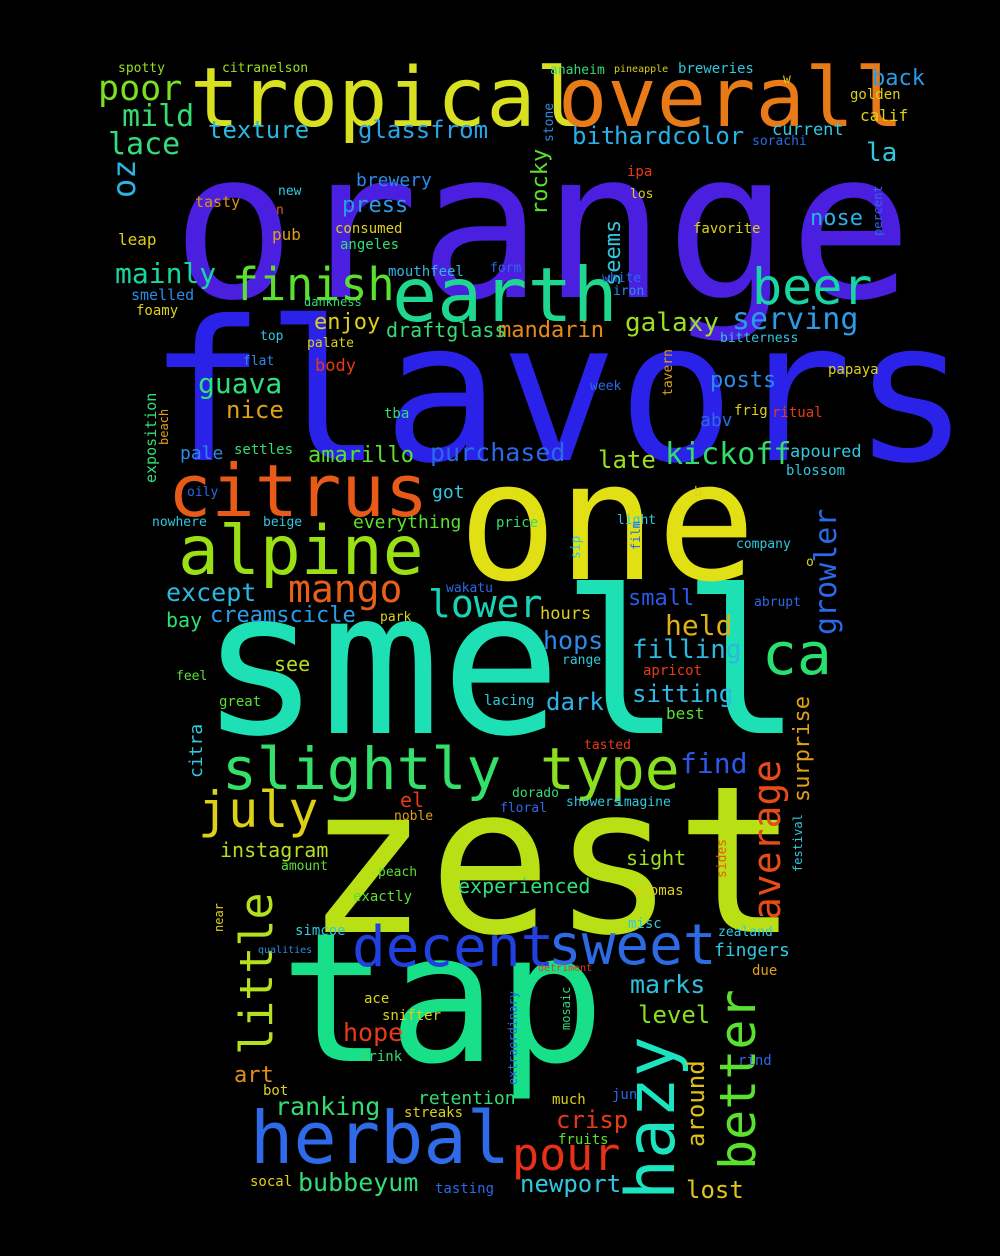 The width and height of the screenshot is (1000, 1256). Describe the element at coordinates (264, 450) in the screenshot. I see `word-settles: settles` at that location.